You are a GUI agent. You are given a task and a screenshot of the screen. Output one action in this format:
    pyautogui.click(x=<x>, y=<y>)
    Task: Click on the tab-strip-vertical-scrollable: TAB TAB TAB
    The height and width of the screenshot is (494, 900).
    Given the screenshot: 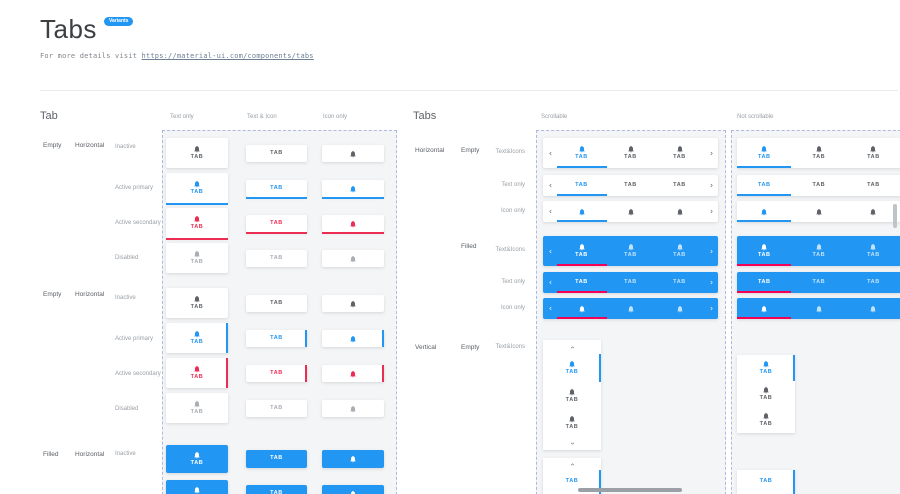 What is the action you would take?
    pyautogui.click(x=572, y=395)
    